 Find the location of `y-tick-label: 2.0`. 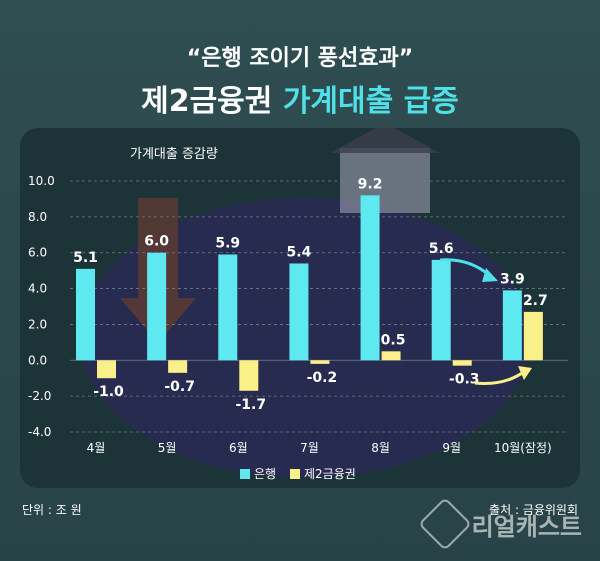

y-tick-label: 2.0 is located at coordinates (37, 324).